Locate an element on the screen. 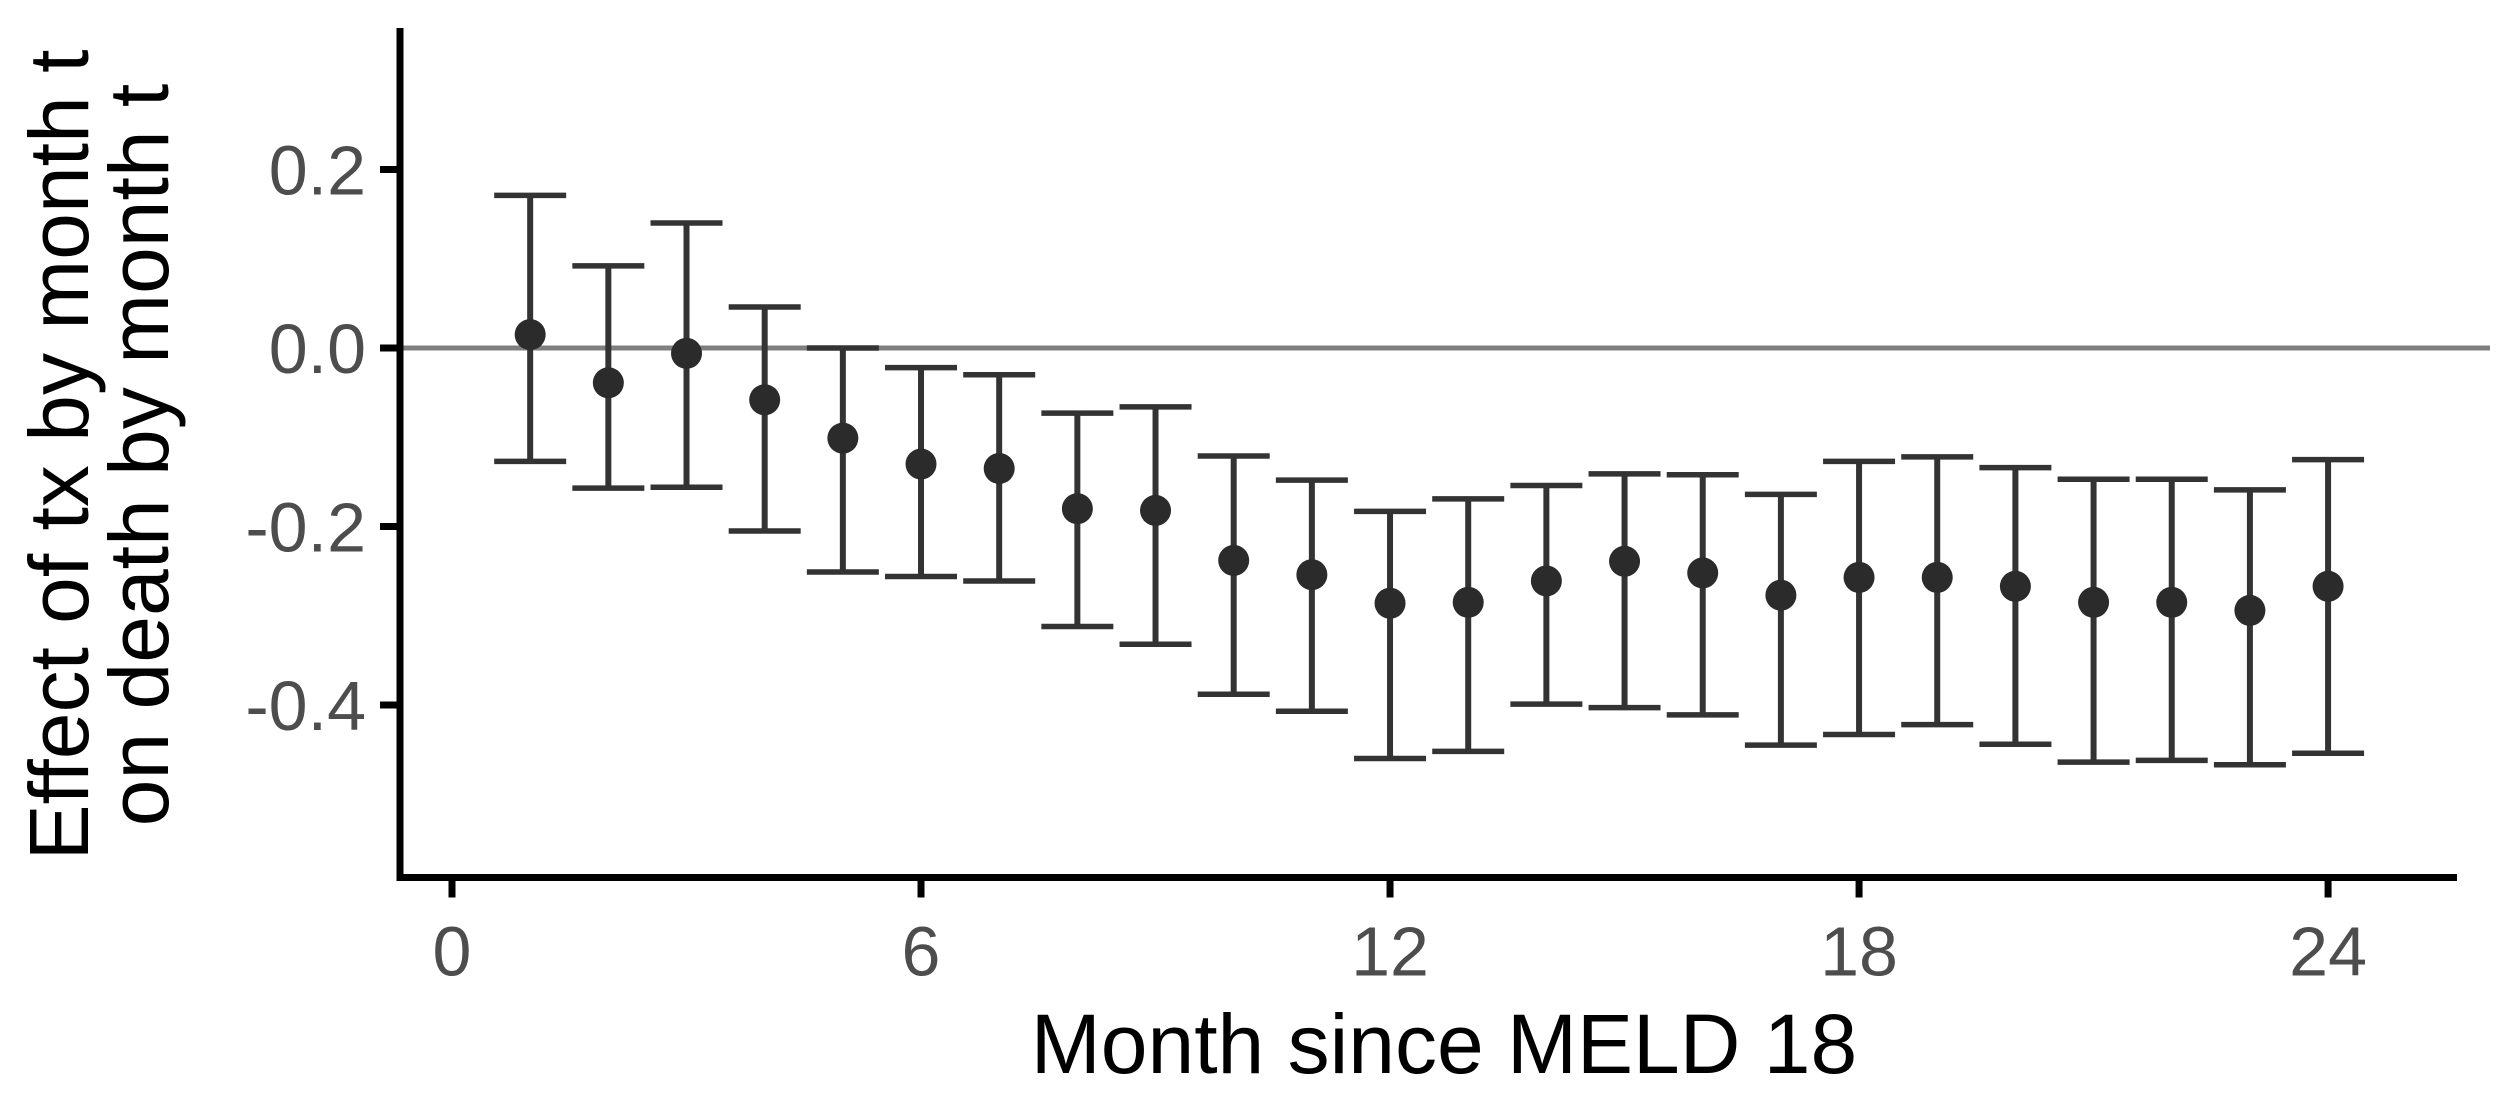 This screenshot has height=1116, width=2500. y-tick-label: 0.2 is located at coordinates (317, 171).